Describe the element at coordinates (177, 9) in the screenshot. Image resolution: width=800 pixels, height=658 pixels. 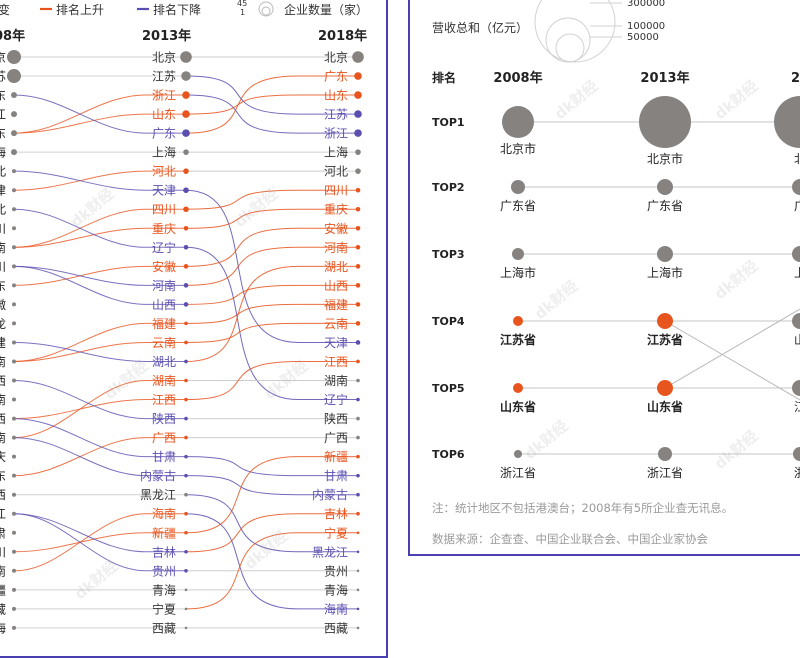
I see `legend-down-label: 排名下降` at that location.